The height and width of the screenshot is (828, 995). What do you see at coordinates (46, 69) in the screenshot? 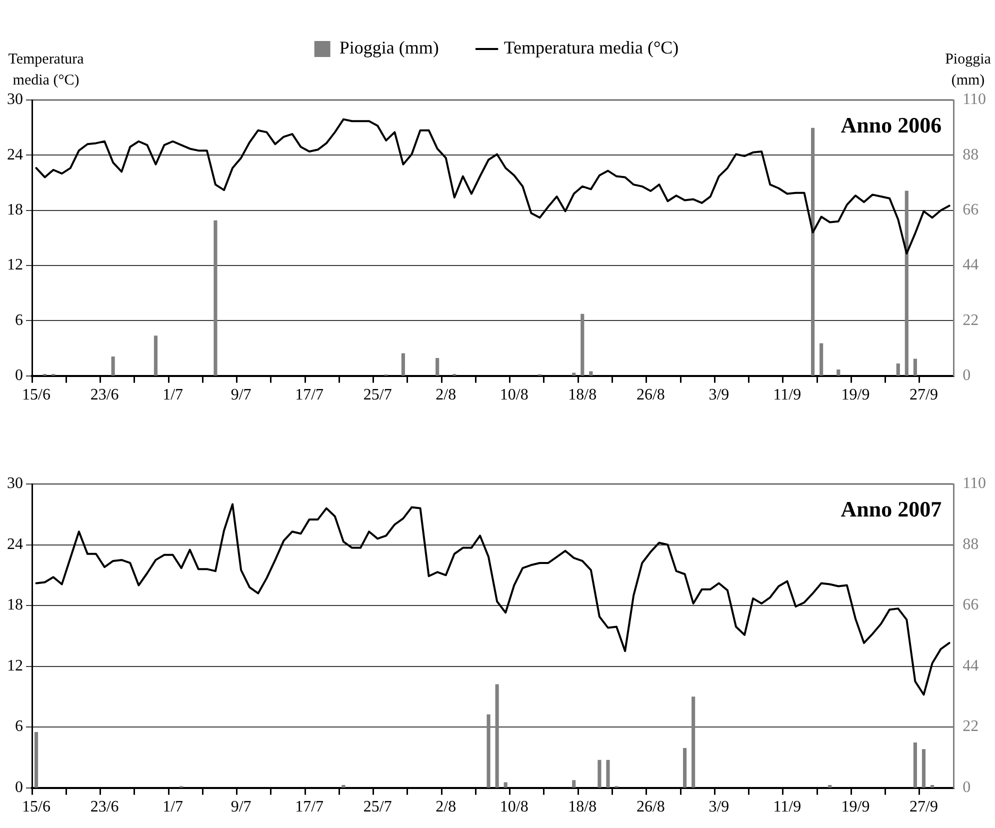
I see `y-axis-title: Temperatura media (°C)` at bounding box center [46, 69].